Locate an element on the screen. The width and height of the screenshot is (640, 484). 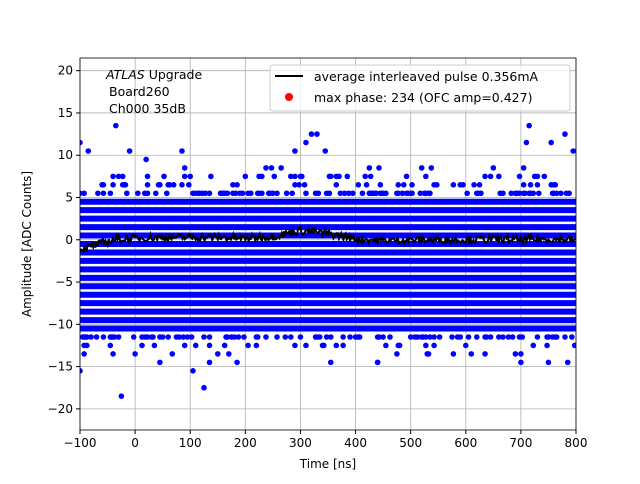
legend-marker-icon is located at coordinates (289, 97).